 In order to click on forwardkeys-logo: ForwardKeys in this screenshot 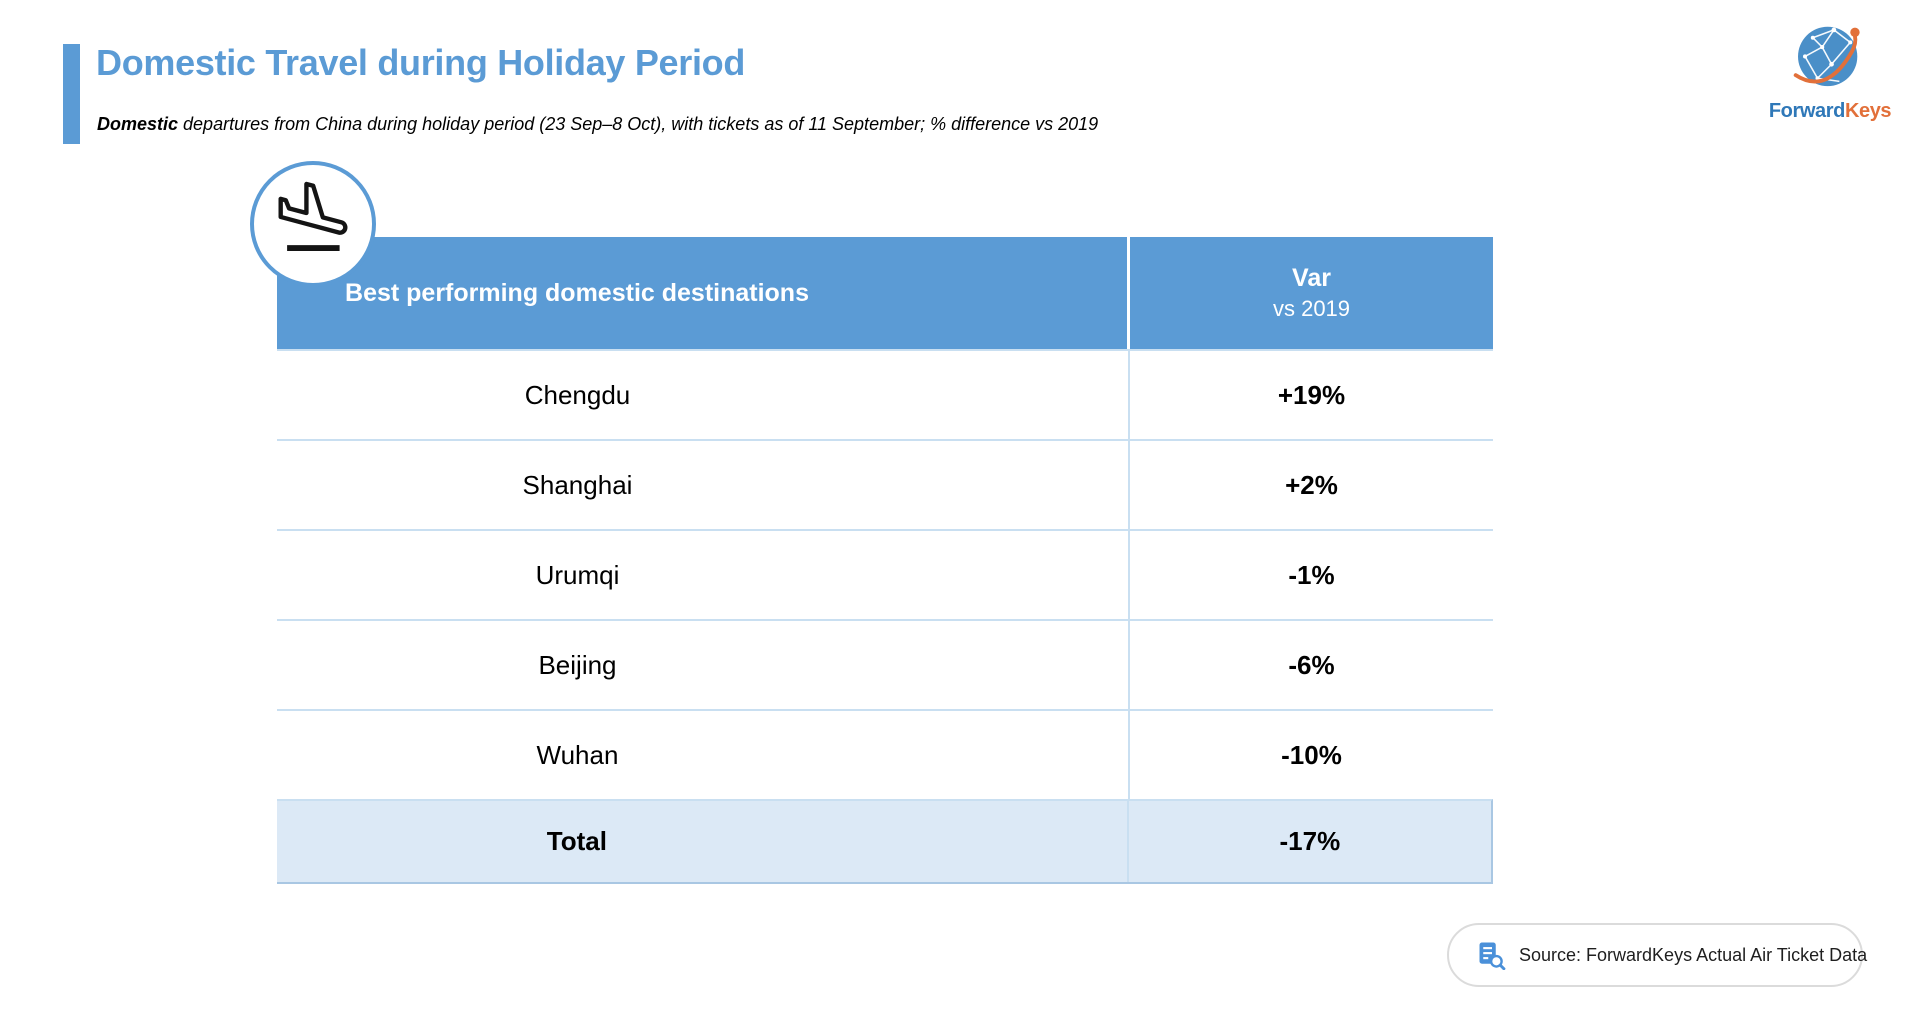, I will do `click(1830, 70)`.